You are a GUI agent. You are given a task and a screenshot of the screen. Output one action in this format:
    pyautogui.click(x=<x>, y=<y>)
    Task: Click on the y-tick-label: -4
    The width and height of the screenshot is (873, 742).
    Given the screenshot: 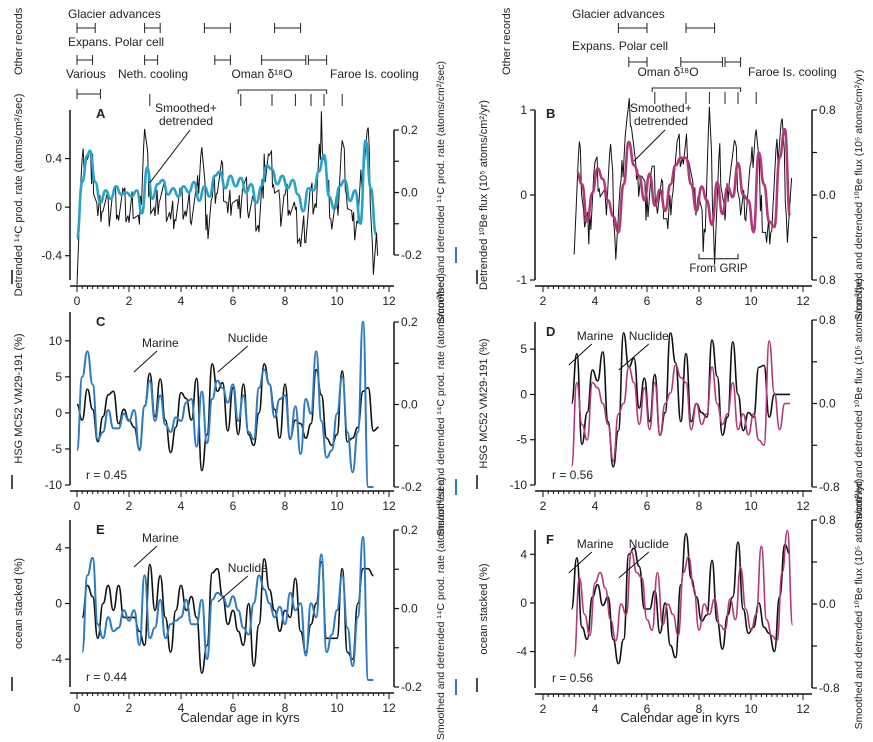 What is the action you would take?
    pyautogui.click(x=56, y=659)
    